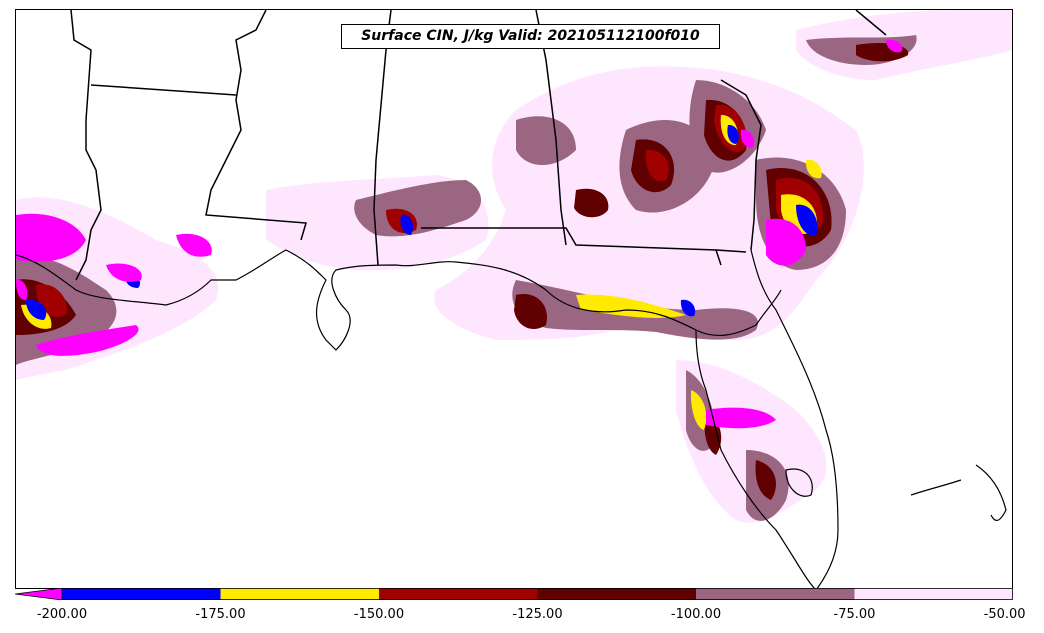 This screenshot has height=633, width=1044. Describe the element at coordinates (854, 614) in the screenshot. I see `colorbar-tick-label: -75.00` at that location.